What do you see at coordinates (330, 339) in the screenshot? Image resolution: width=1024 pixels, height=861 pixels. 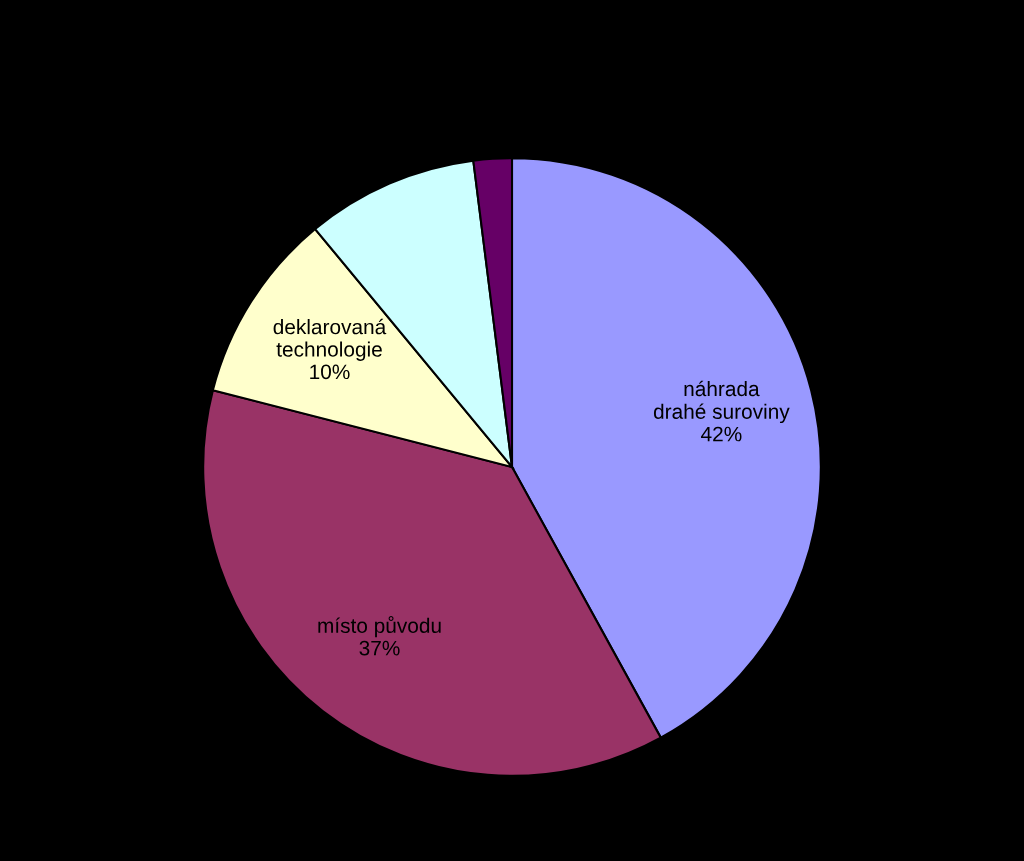 I see `slice-label: deklarovaná technologie` at bounding box center [330, 339].